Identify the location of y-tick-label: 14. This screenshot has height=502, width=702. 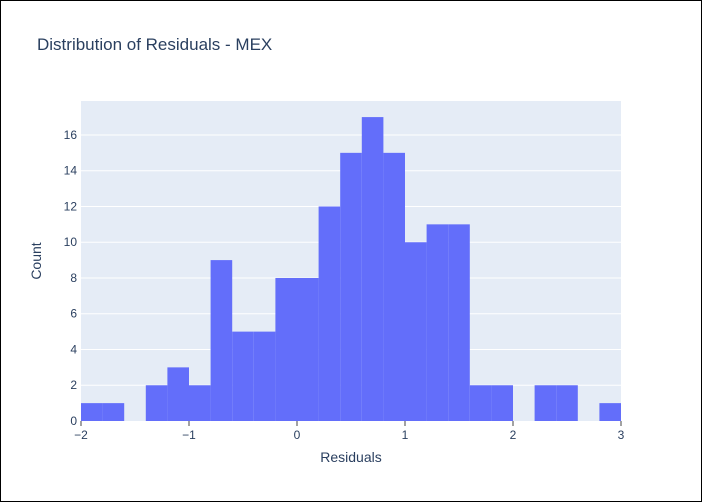
(71, 171).